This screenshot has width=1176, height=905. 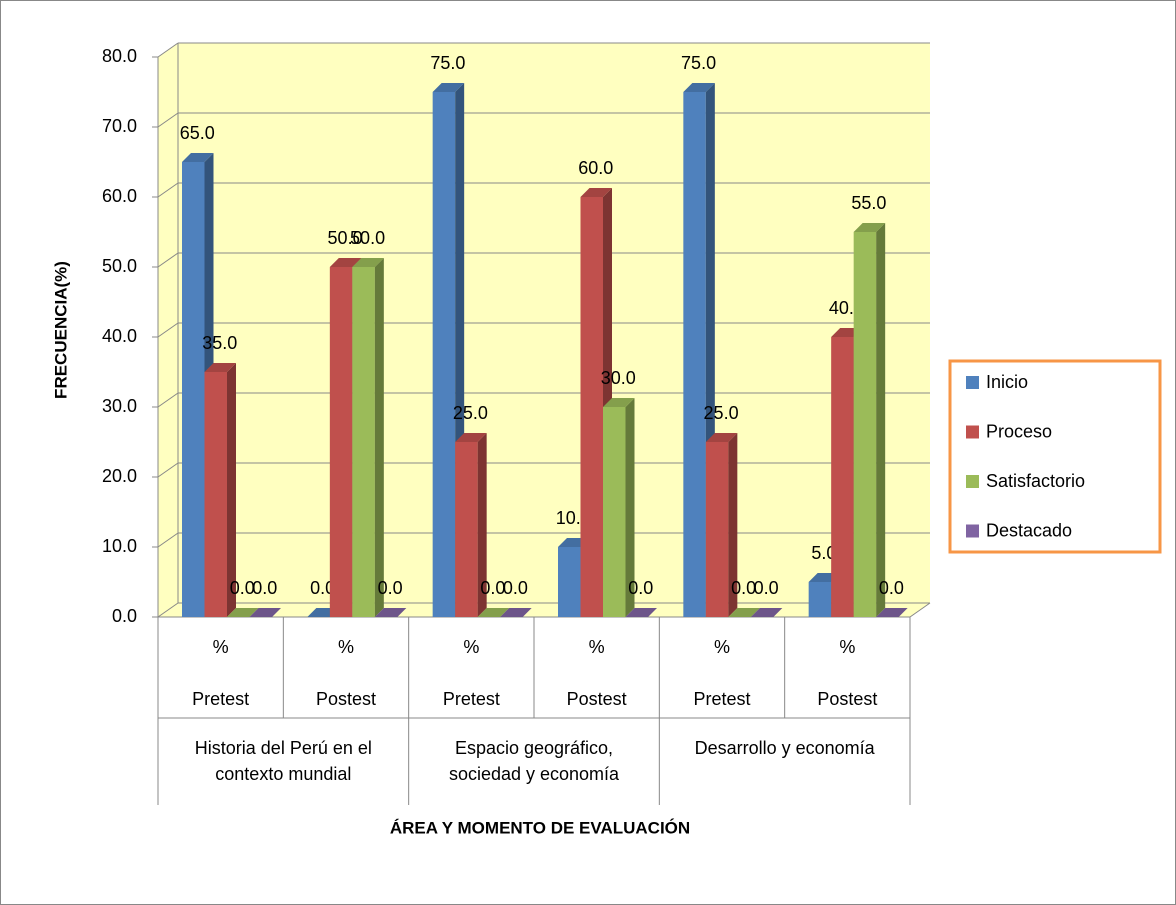 I want to click on legend-box, so click(x=1055, y=456).